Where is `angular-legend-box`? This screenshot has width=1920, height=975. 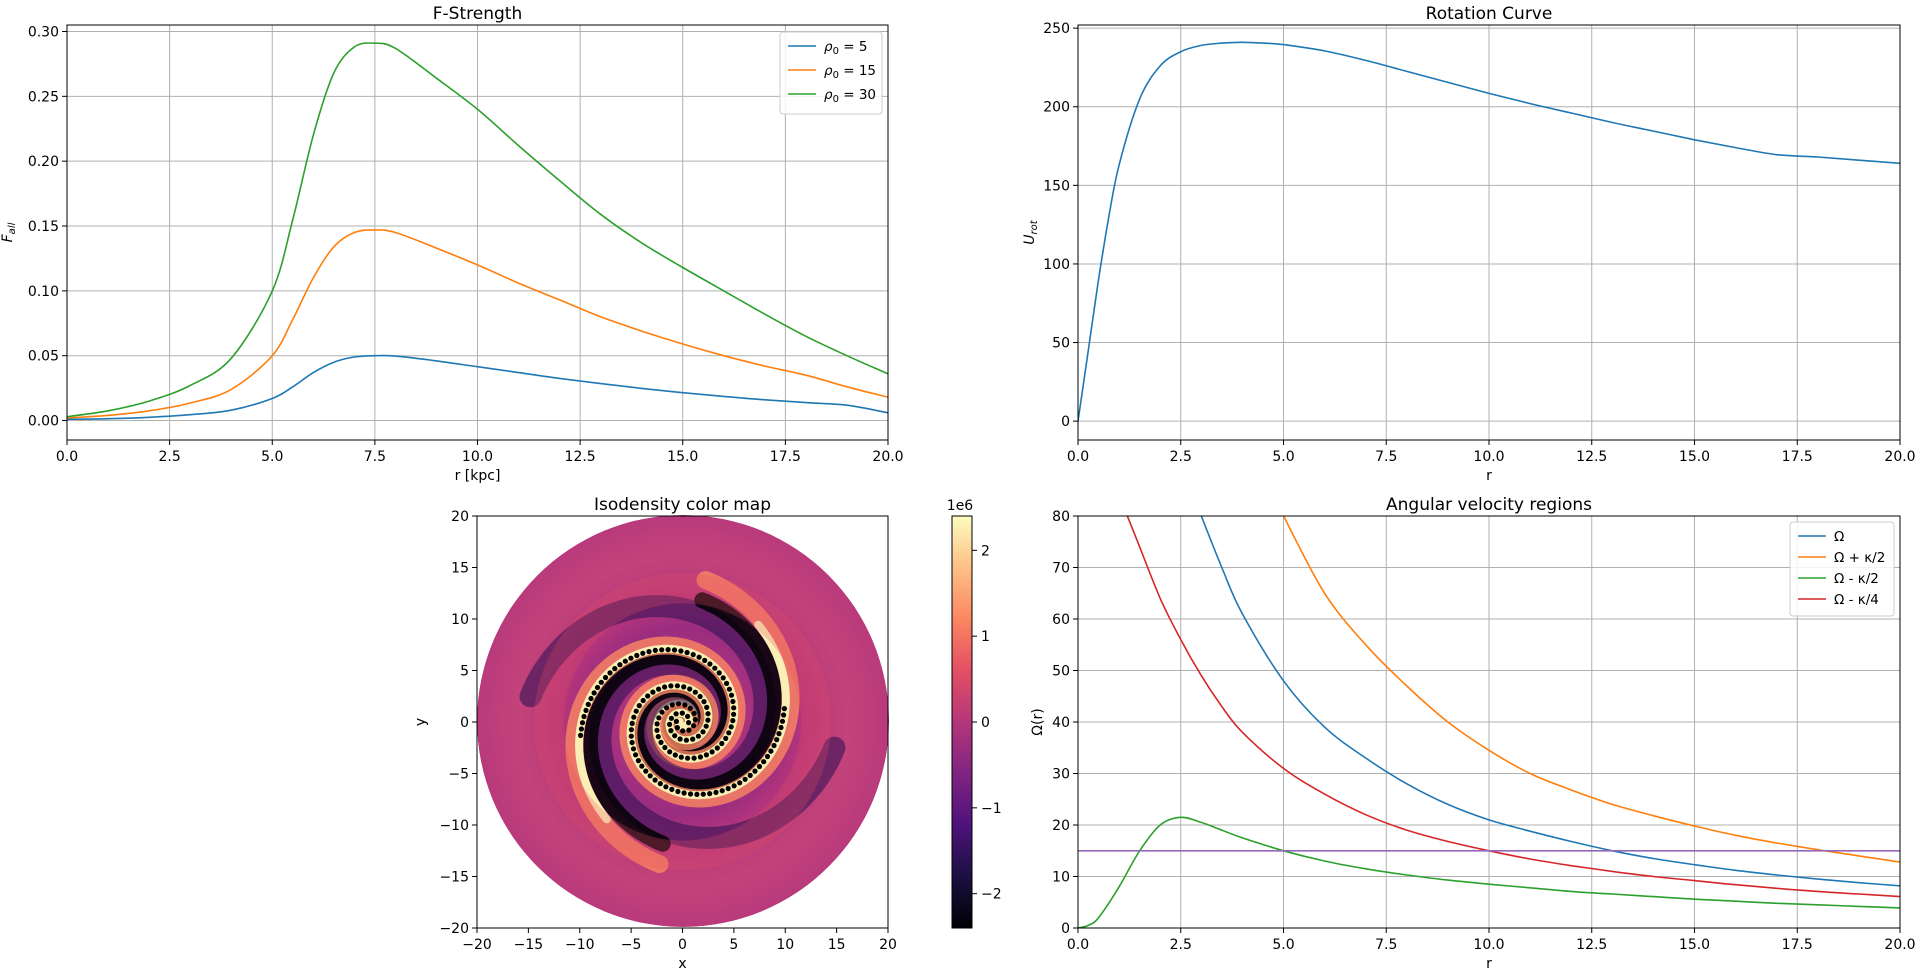
angular-legend-box is located at coordinates (1842, 569).